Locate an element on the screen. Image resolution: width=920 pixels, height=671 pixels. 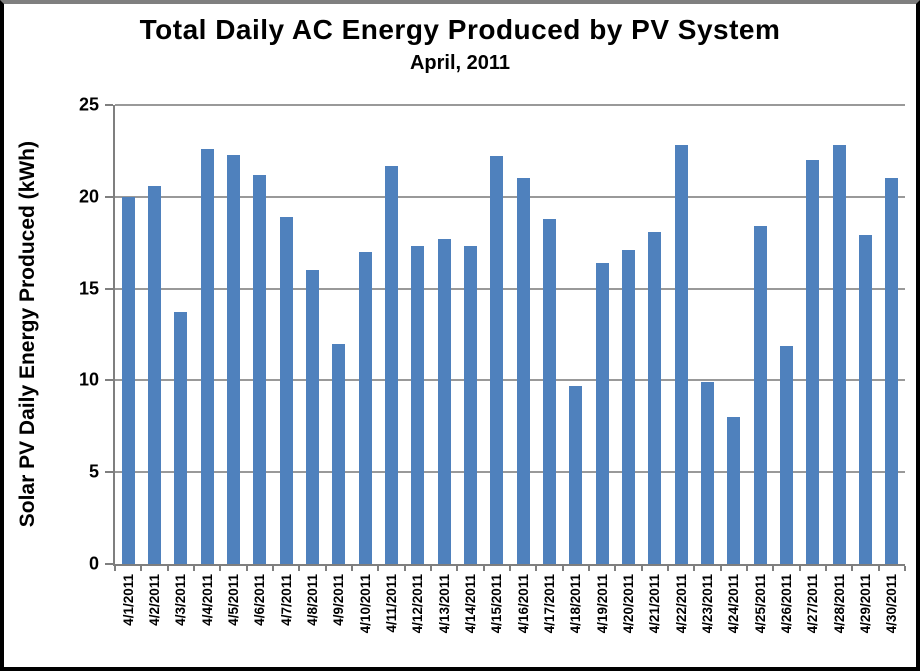
x-label-cell: 4/26/2011 is located at coordinates (786, 619).